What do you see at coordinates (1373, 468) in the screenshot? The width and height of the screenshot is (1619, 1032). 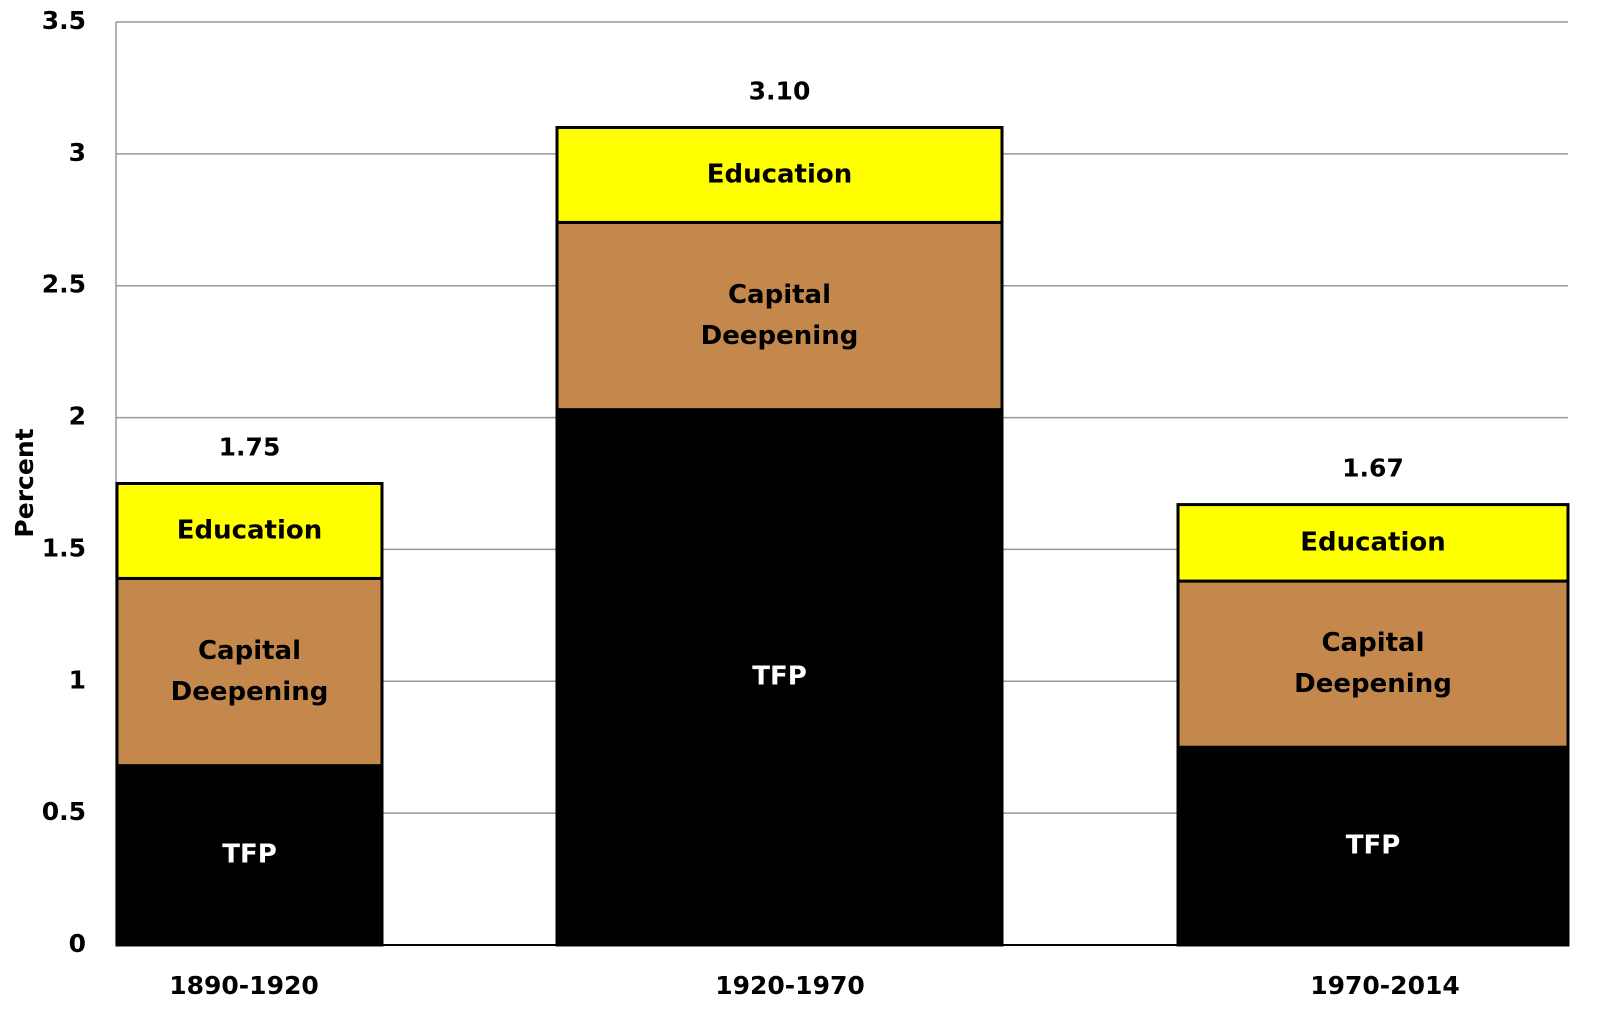 I see `total-label: 1.67` at bounding box center [1373, 468].